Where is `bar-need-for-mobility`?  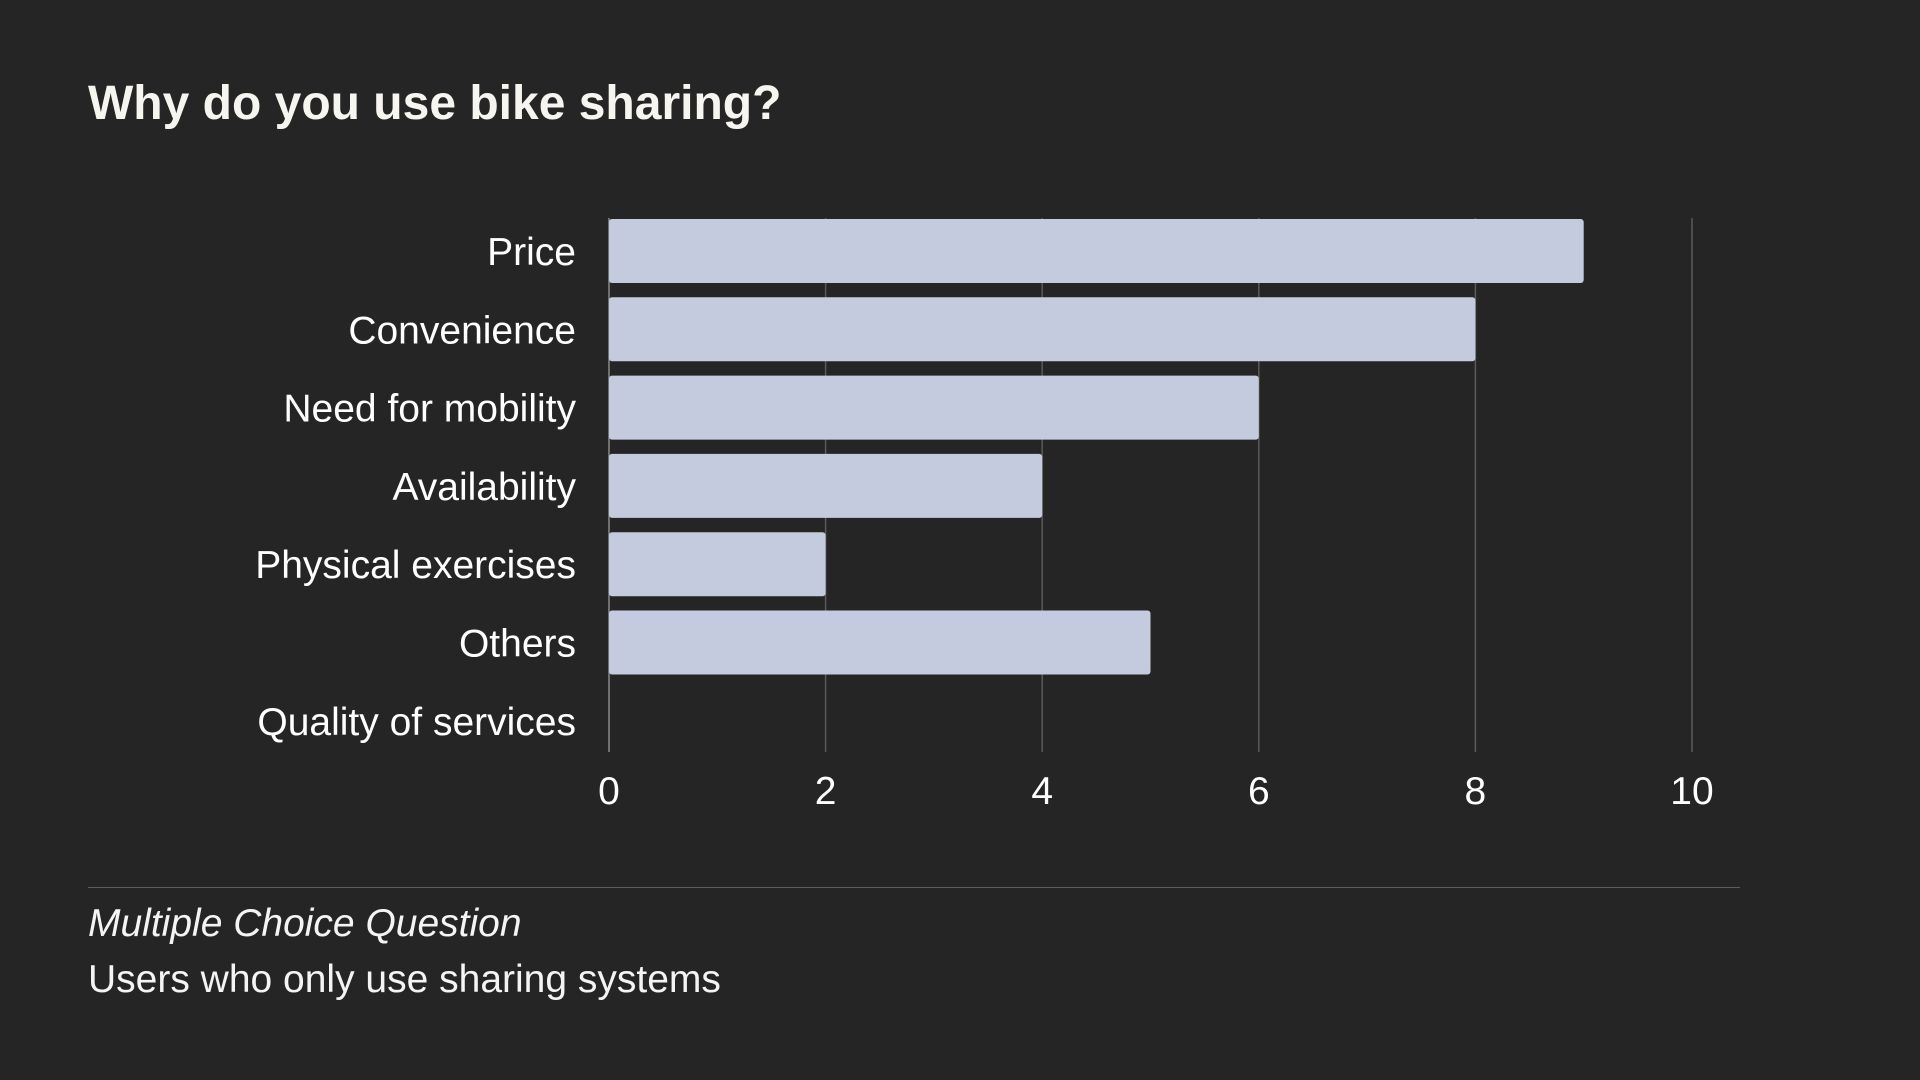 bar-need-for-mobility is located at coordinates (934, 407).